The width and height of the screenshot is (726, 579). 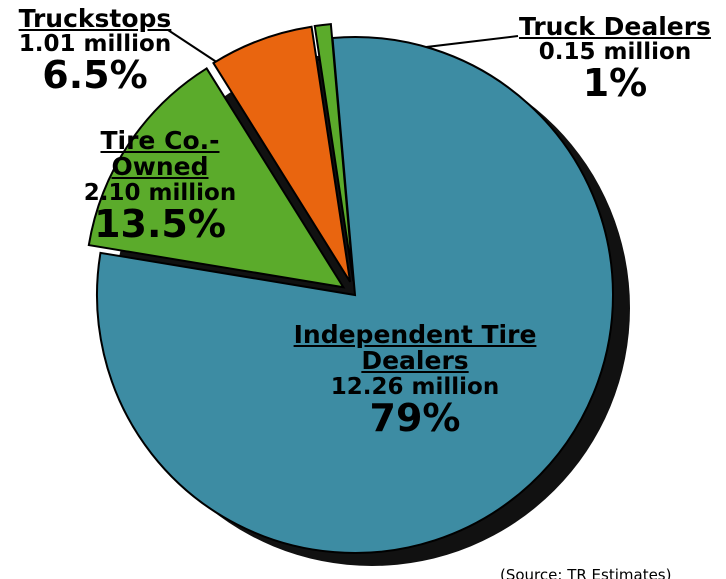 I want to click on slice-label: Truckstops 1.01 million 6.5%, so click(x=95, y=51).